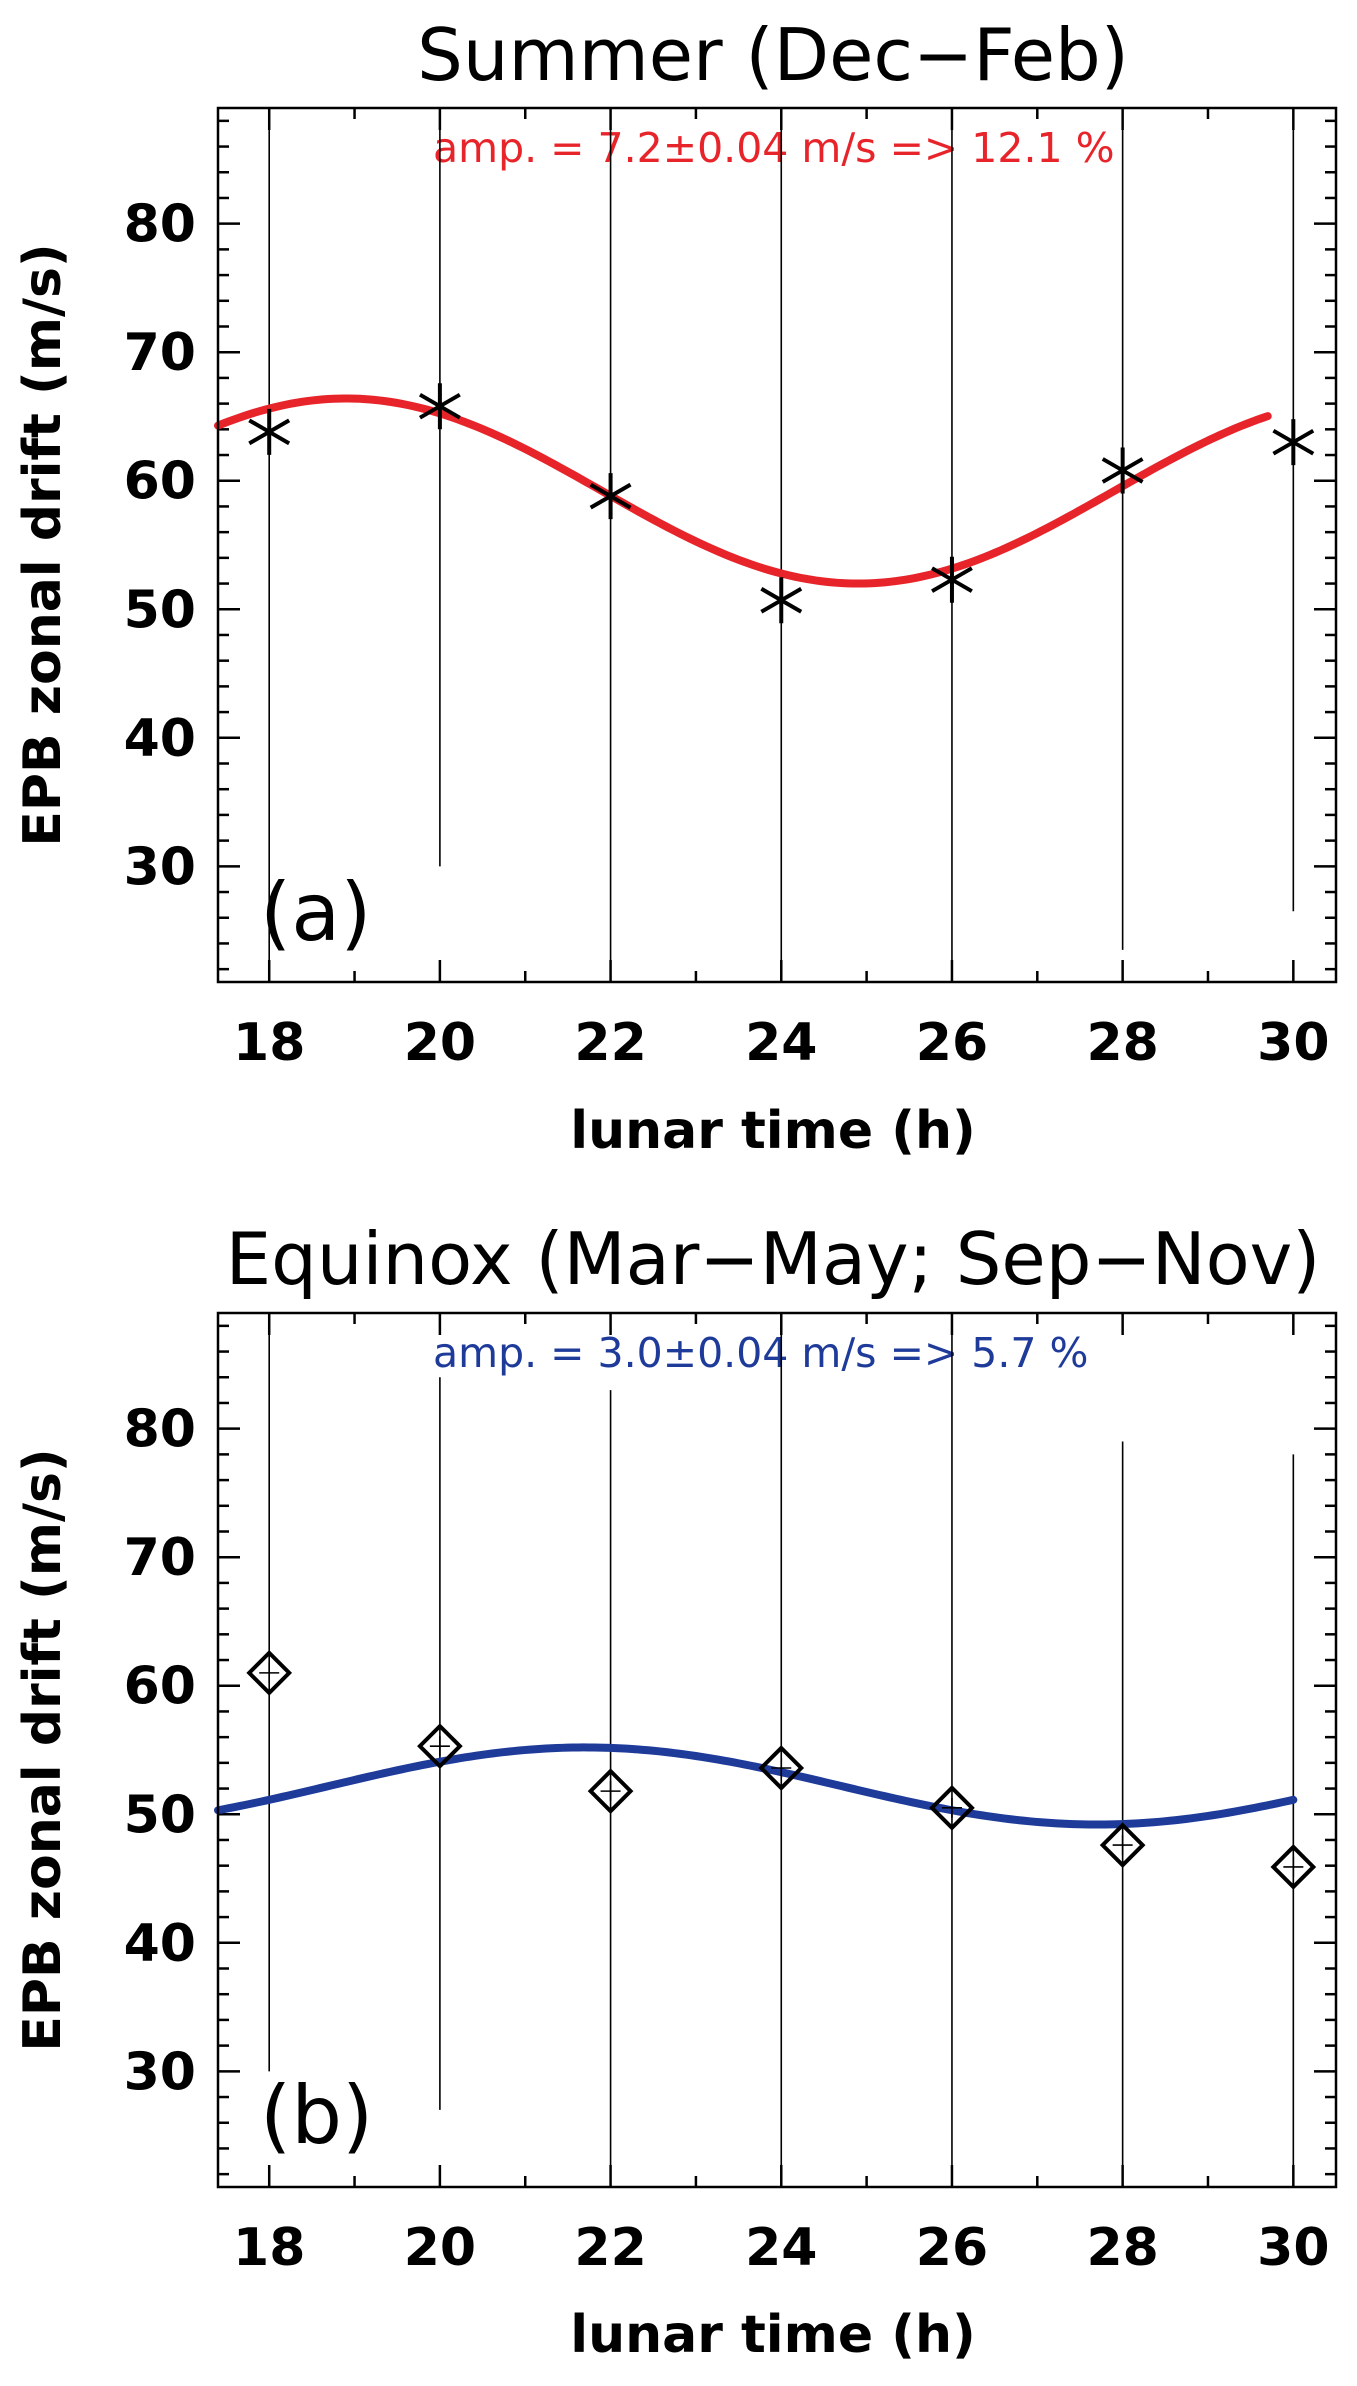 This screenshot has height=2386, width=1357. Describe the element at coordinates (315, 912) in the screenshot. I see `panel-label: (a)` at that location.